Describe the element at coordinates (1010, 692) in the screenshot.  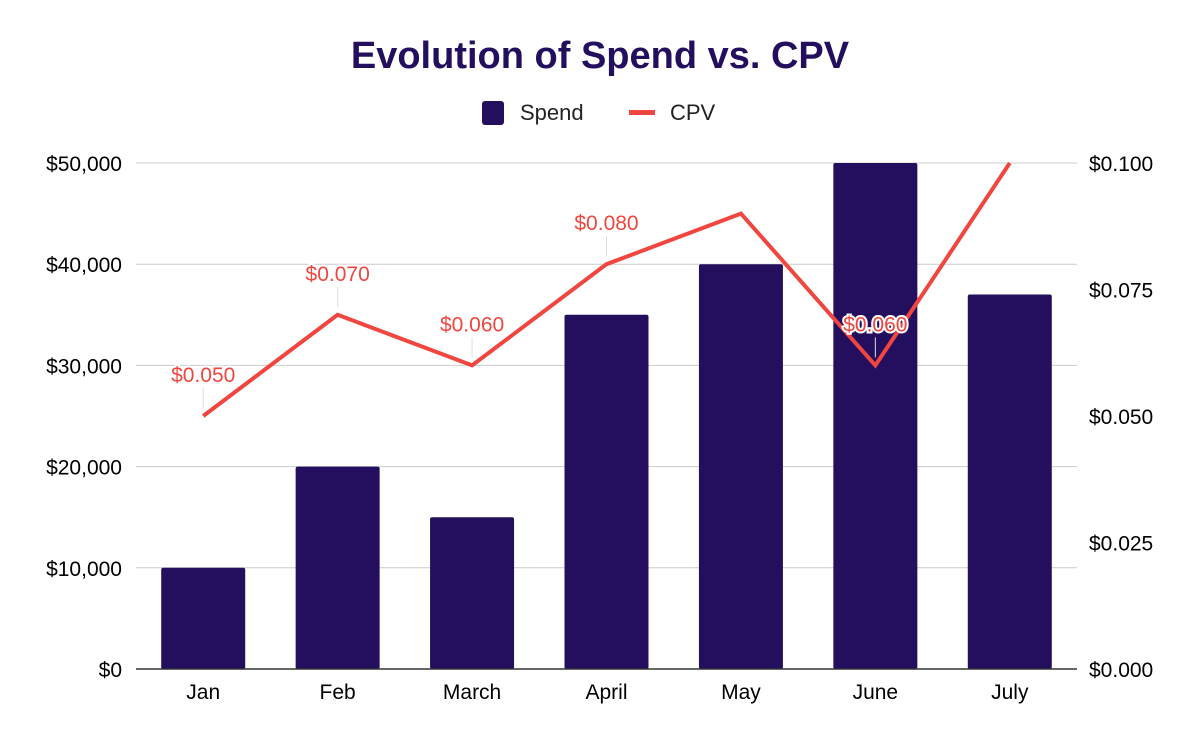
I see `x-tick-label: July` at that location.